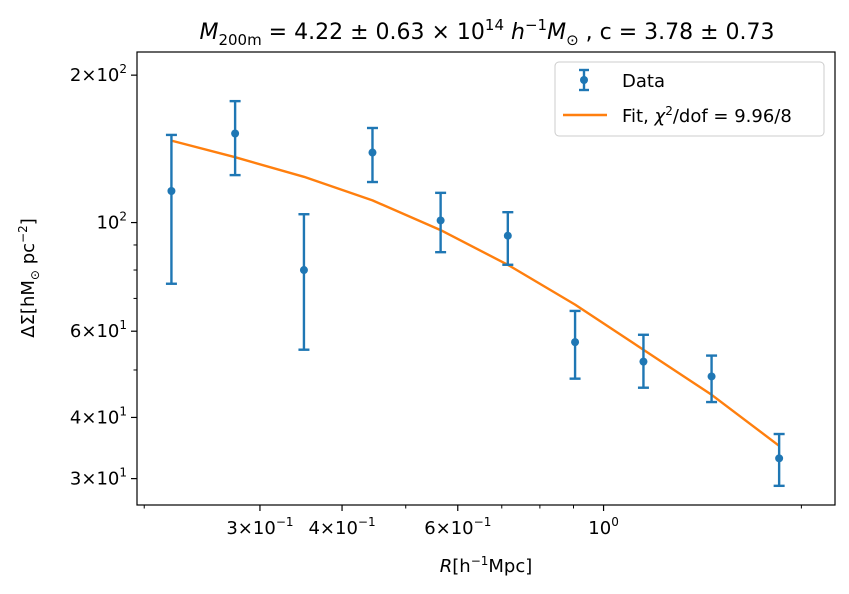 Image resolution: width=849 pixels, height=594 pixels. I want to click on x-tick-mantissa: 4×10, so click(332, 528).